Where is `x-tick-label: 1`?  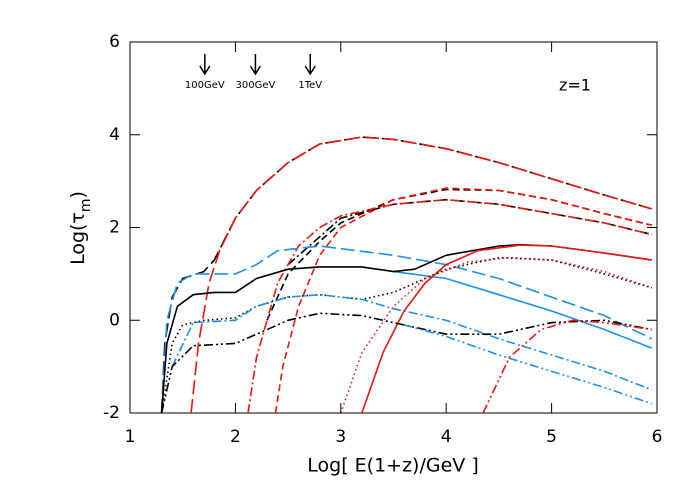 x-tick-label: 1 is located at coordinates (130, 437).